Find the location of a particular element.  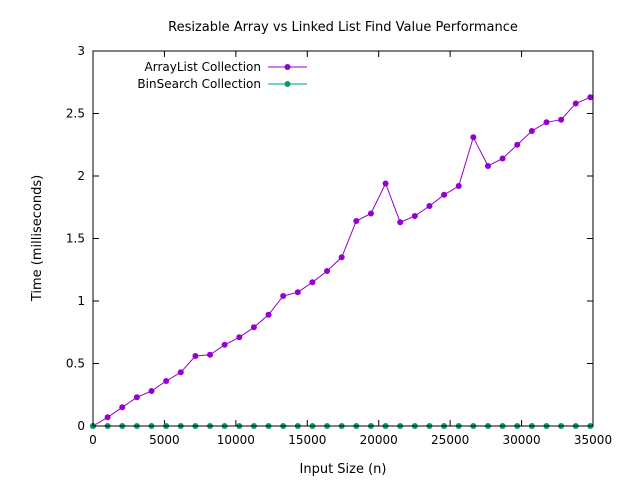

y-tick-label: 2.5 is located at coordinates (75, 114).